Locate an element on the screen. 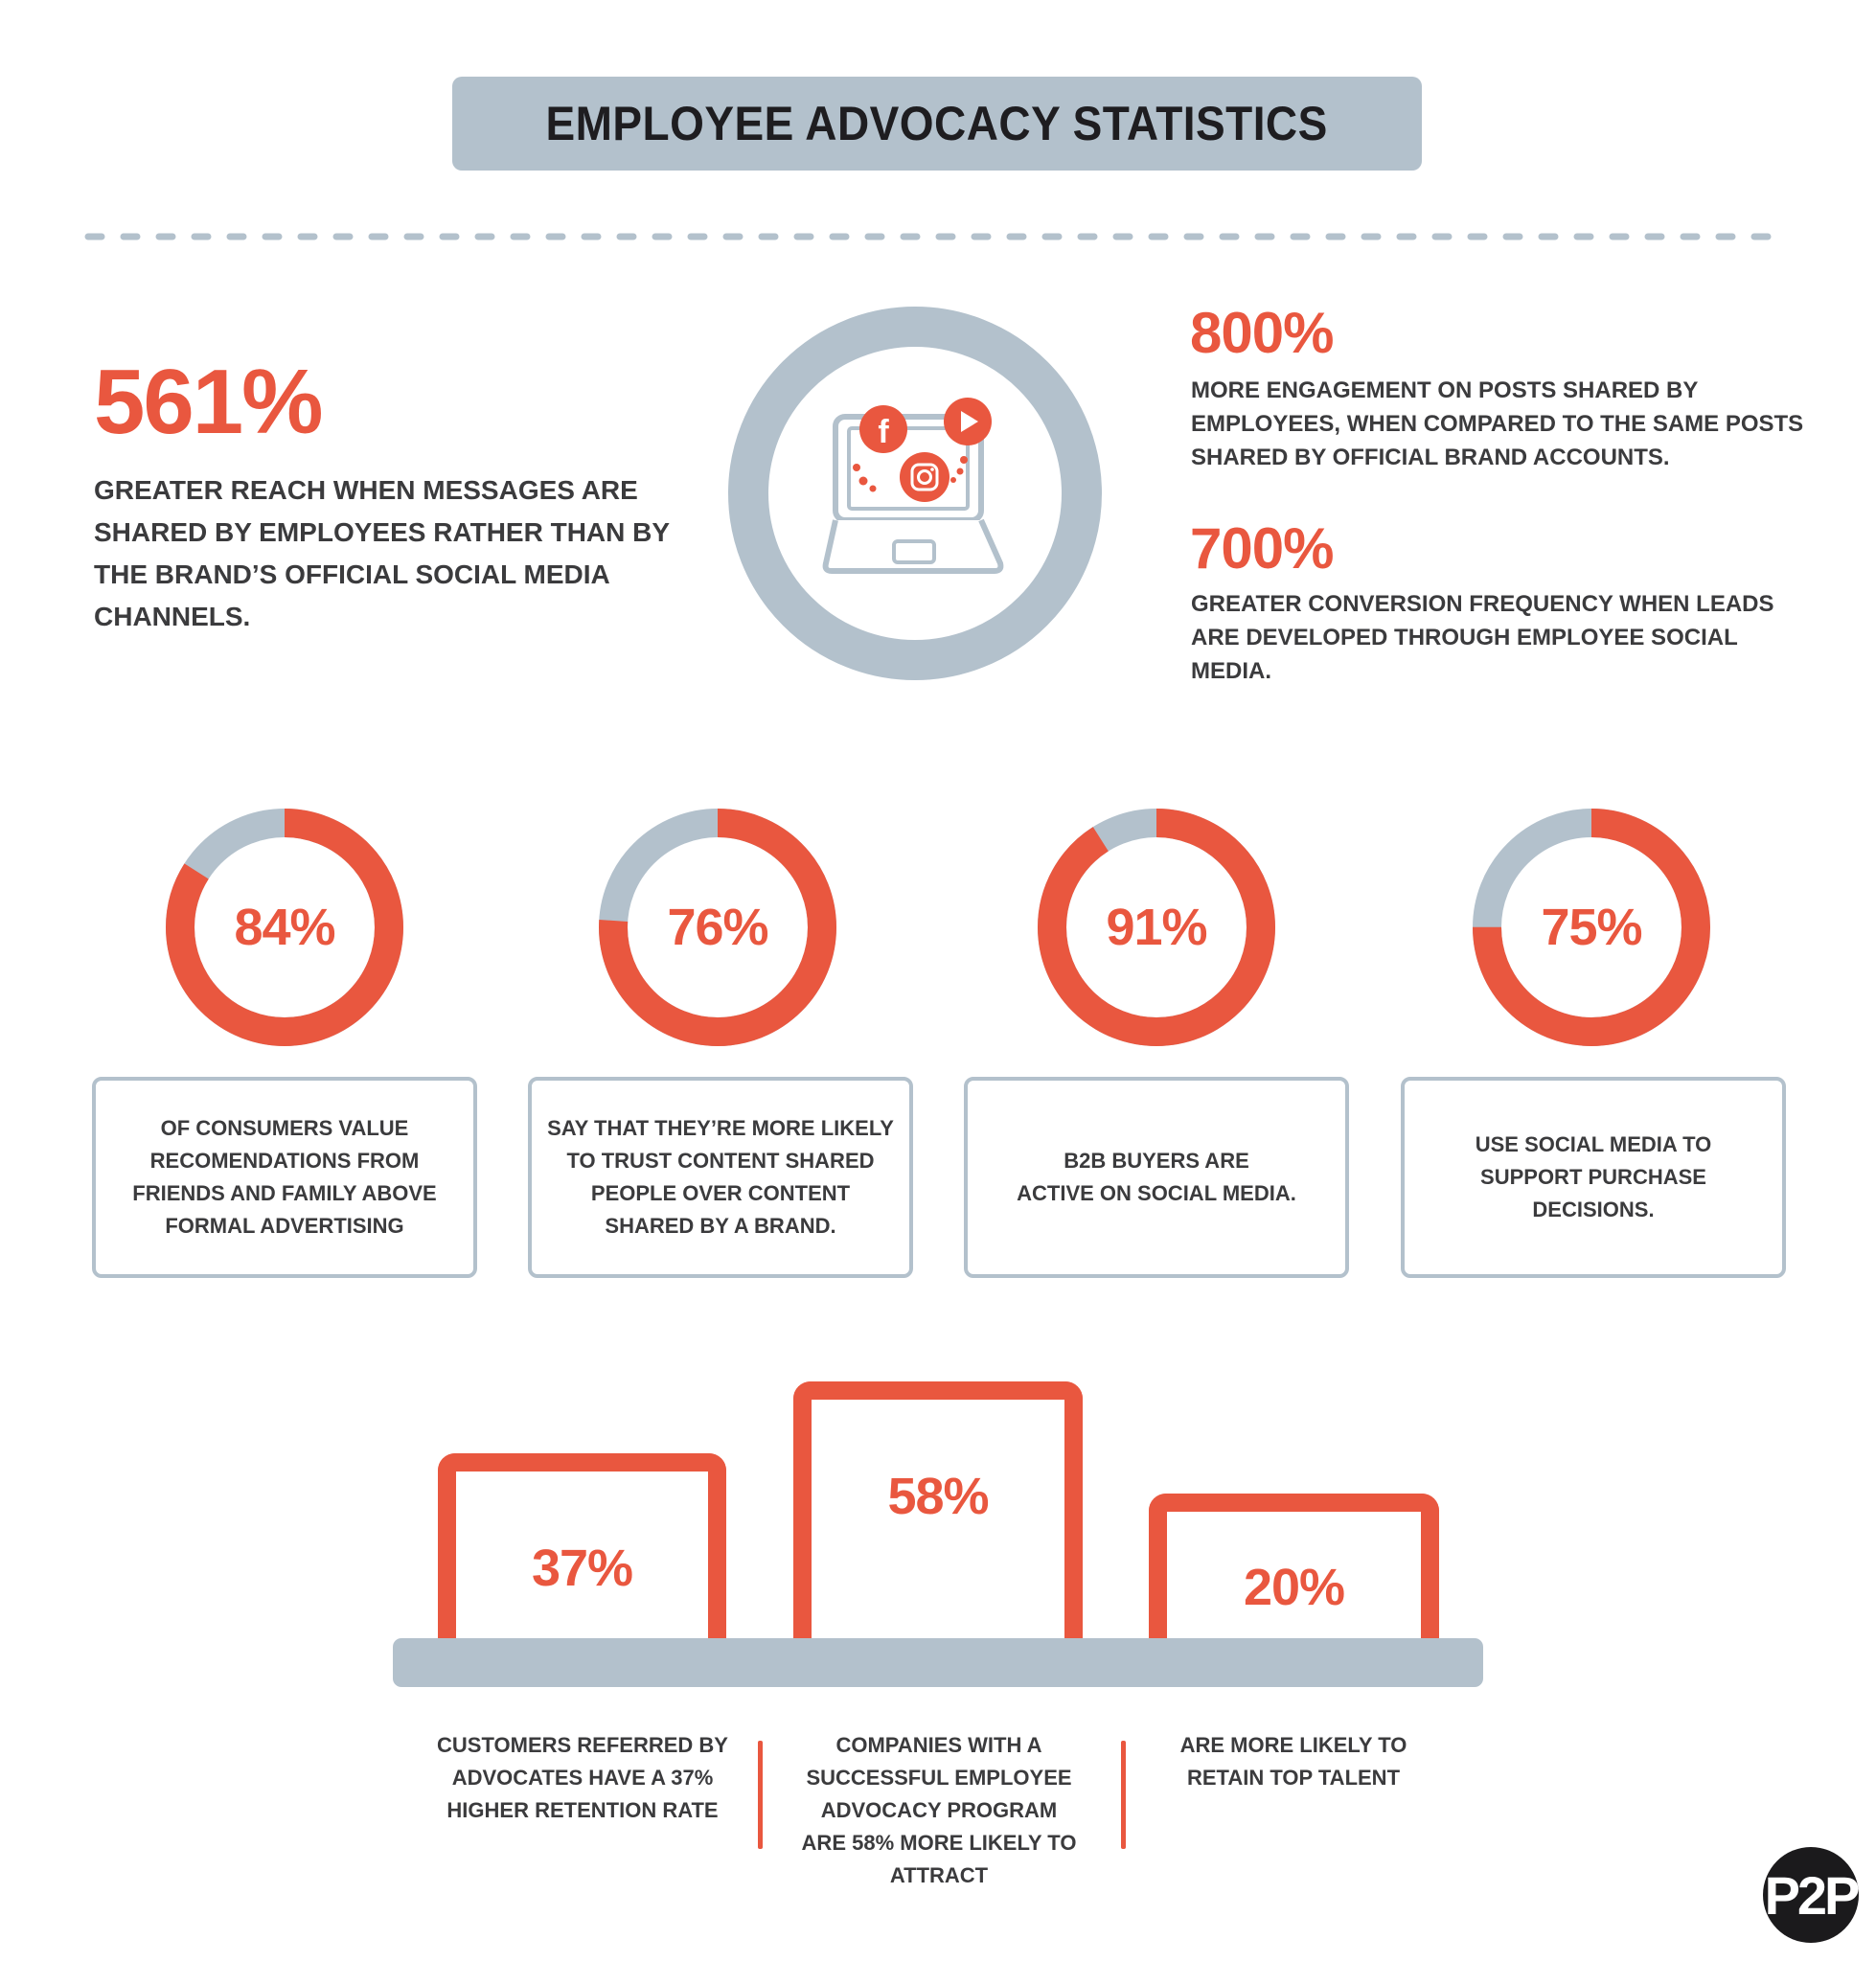 The width and height of the screenshot is (1876, 1962). youtube-play-icon is located at coordinates (968, 421).